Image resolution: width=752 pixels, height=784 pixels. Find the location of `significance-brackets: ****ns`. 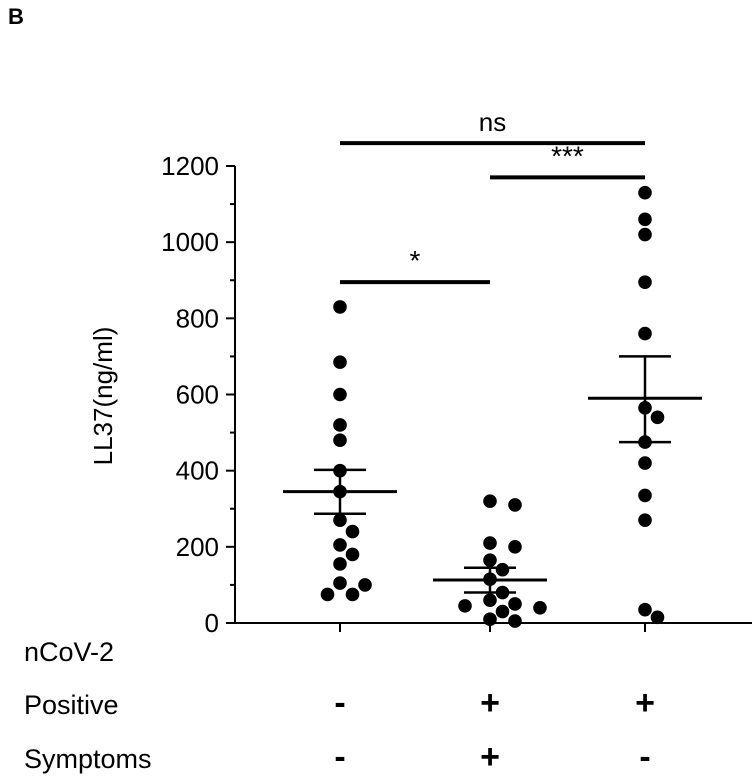

significance-brackets: ****ns is located at coordinates (492, 196).